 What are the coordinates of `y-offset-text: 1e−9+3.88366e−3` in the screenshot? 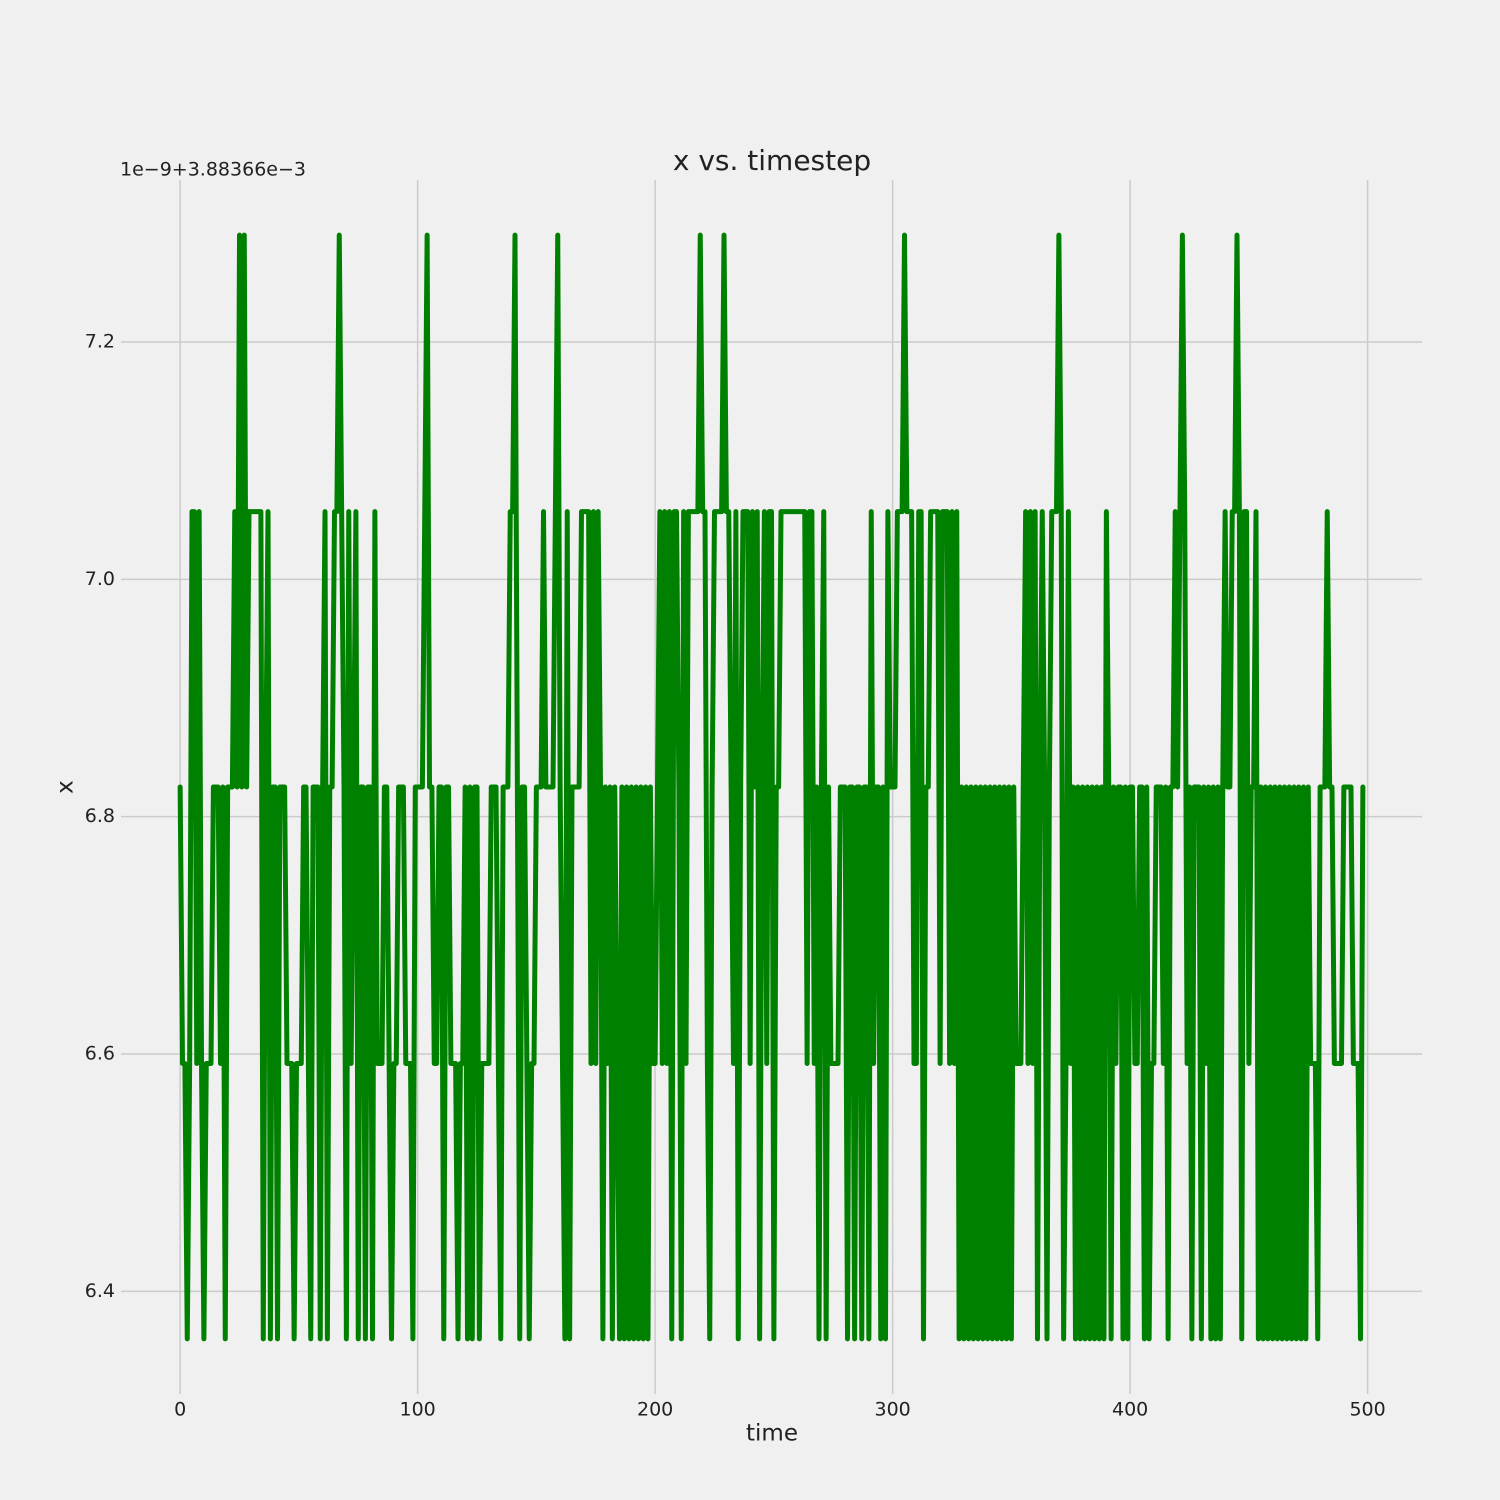 It's located at (213, 170).